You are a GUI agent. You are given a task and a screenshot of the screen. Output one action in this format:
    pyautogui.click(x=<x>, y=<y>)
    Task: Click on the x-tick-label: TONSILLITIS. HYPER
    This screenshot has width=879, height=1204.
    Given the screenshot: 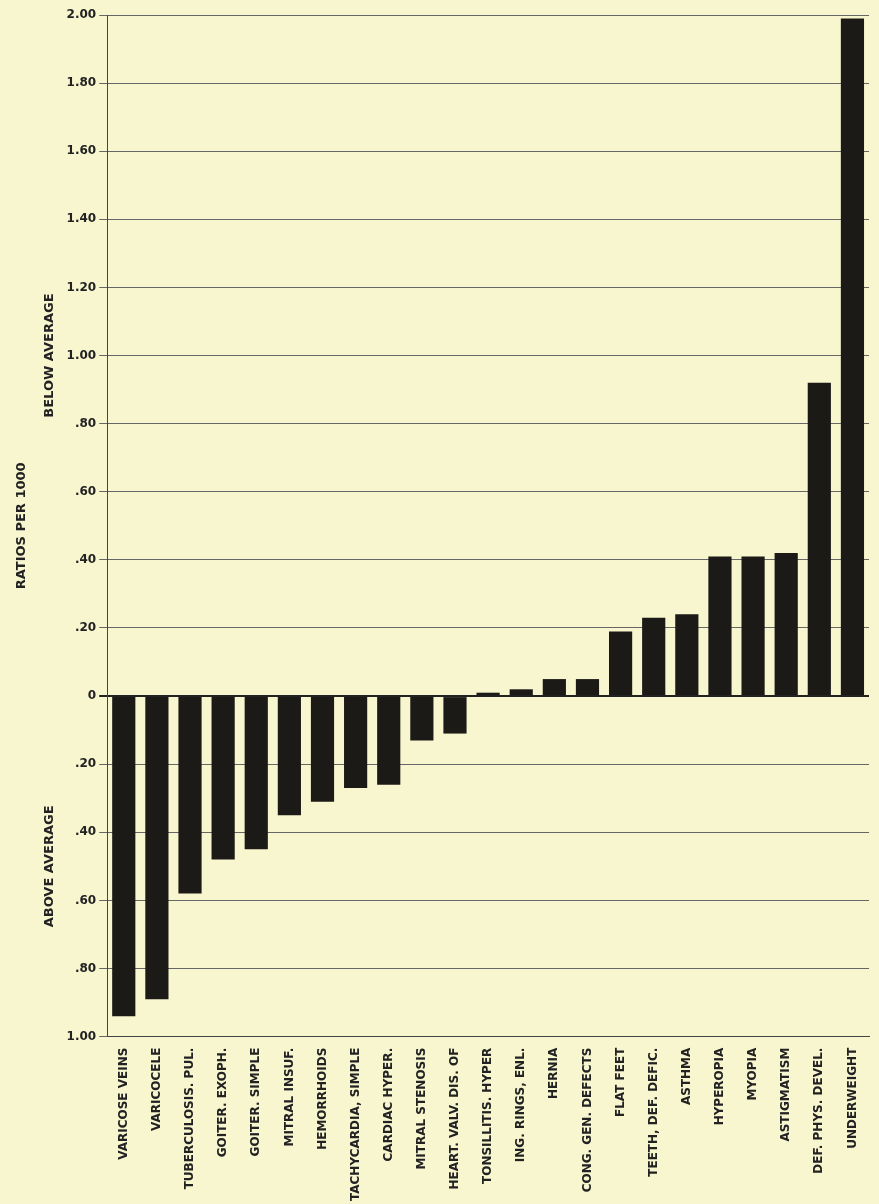 What is the action you would take?
    pyautogui.click(x=487, y=1115)
    